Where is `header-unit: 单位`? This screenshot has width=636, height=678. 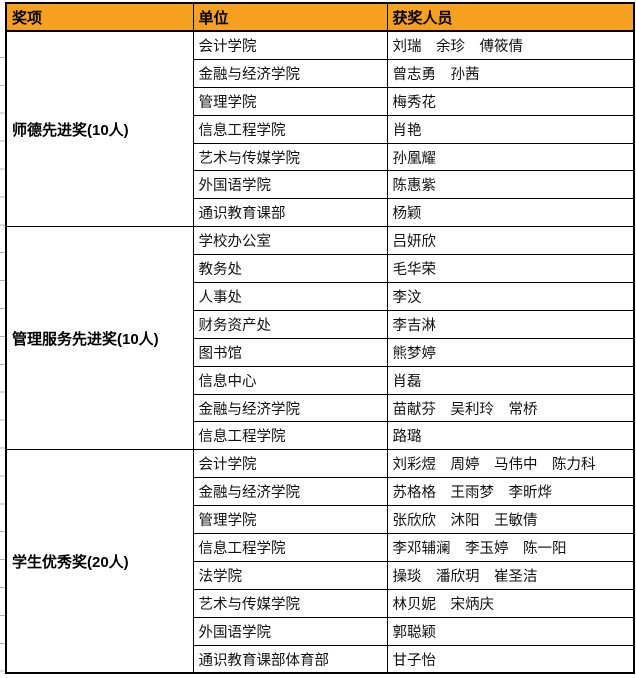 header-unit: 单位 is located at coordinates (290, 17).